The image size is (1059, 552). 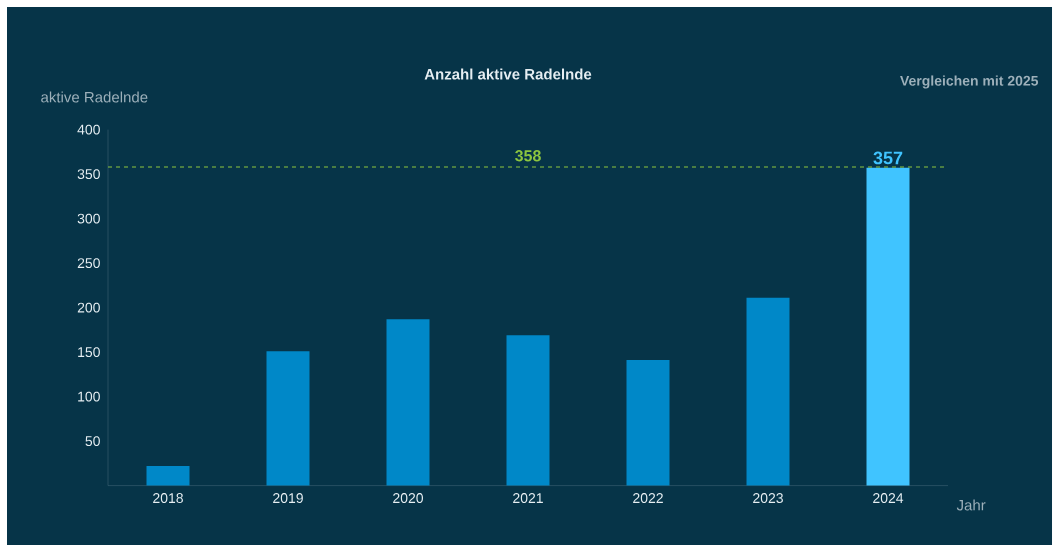 I want to click on x-axis-title: Jahr, so click(x=971, y=505).